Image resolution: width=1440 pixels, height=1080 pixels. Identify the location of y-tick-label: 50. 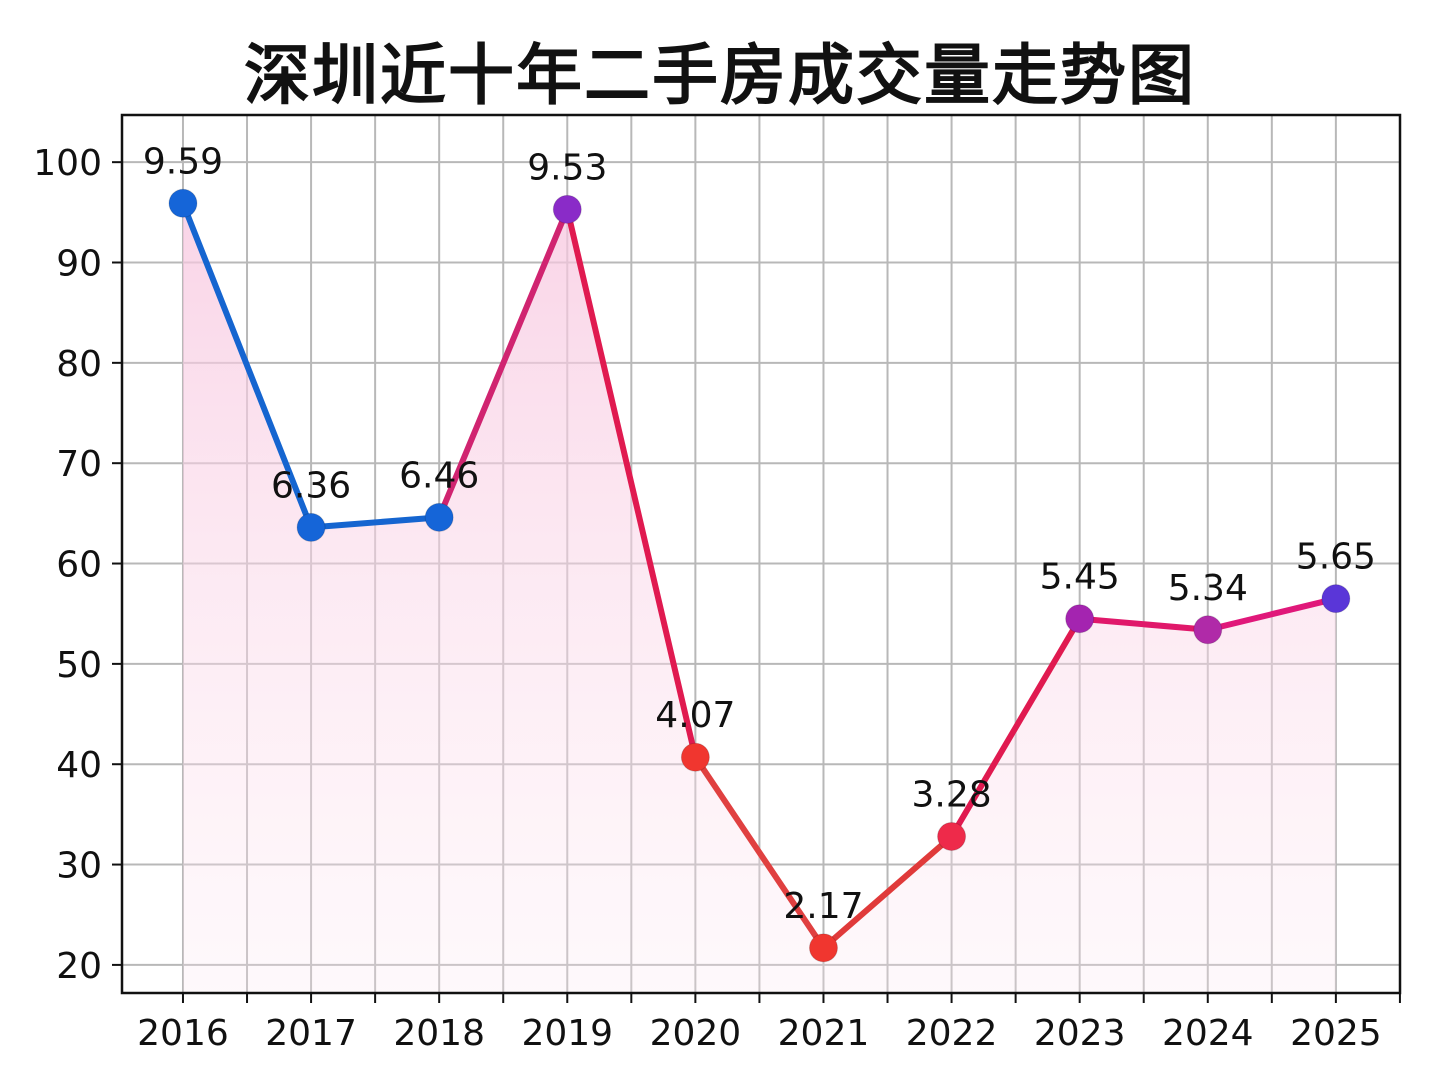
(79, 665).